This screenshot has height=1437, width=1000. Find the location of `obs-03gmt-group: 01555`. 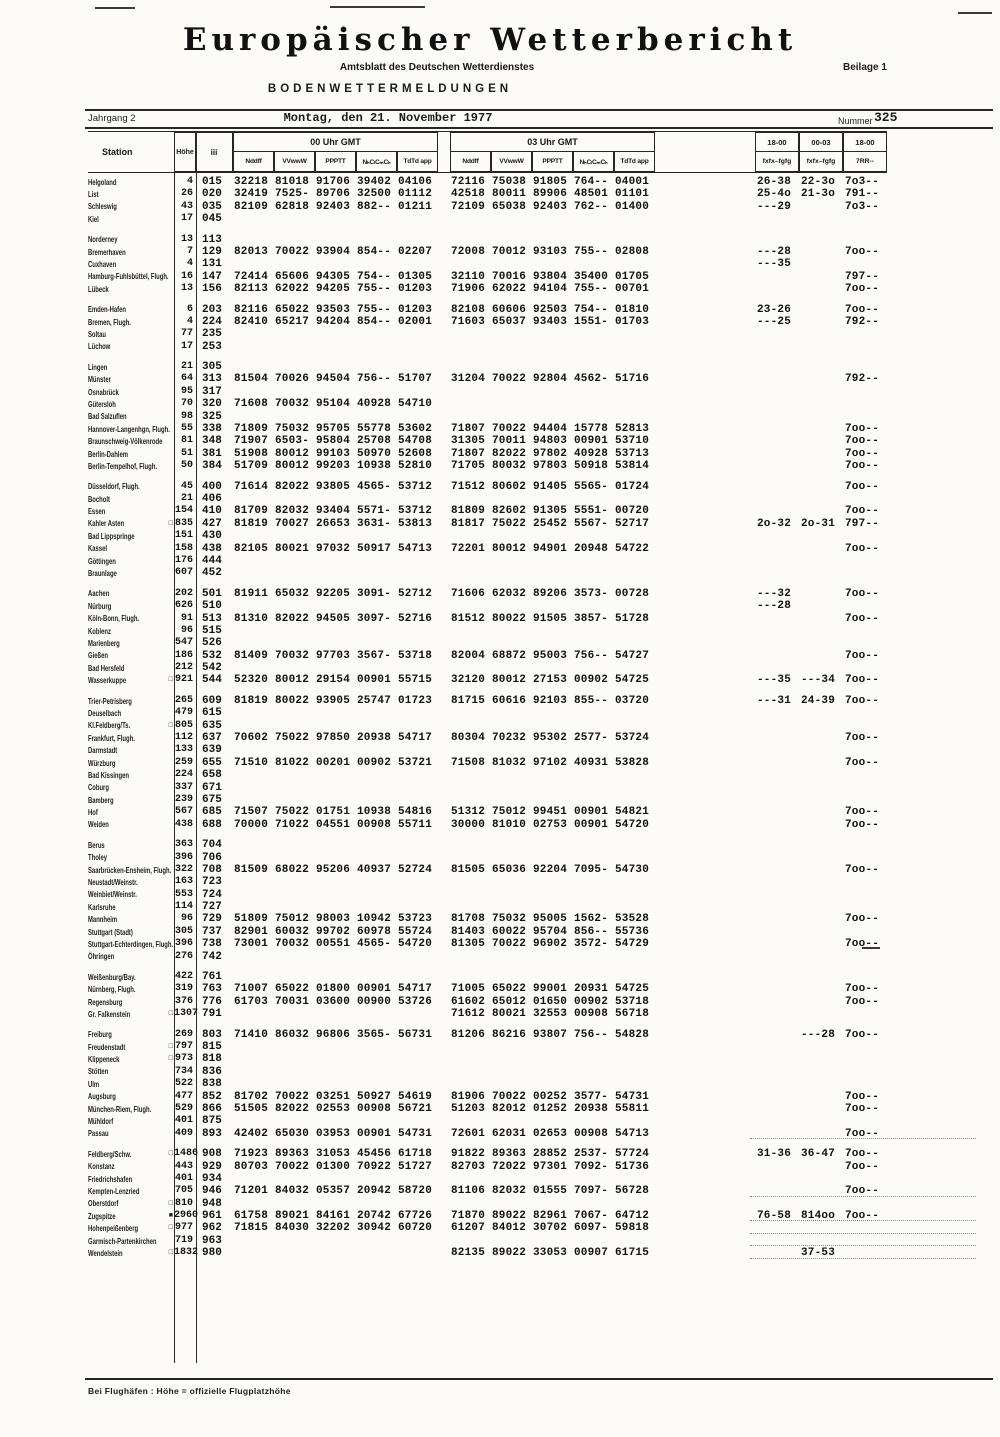

obs-03gmt-group: 01555 is located at coordinates (550, 1191).